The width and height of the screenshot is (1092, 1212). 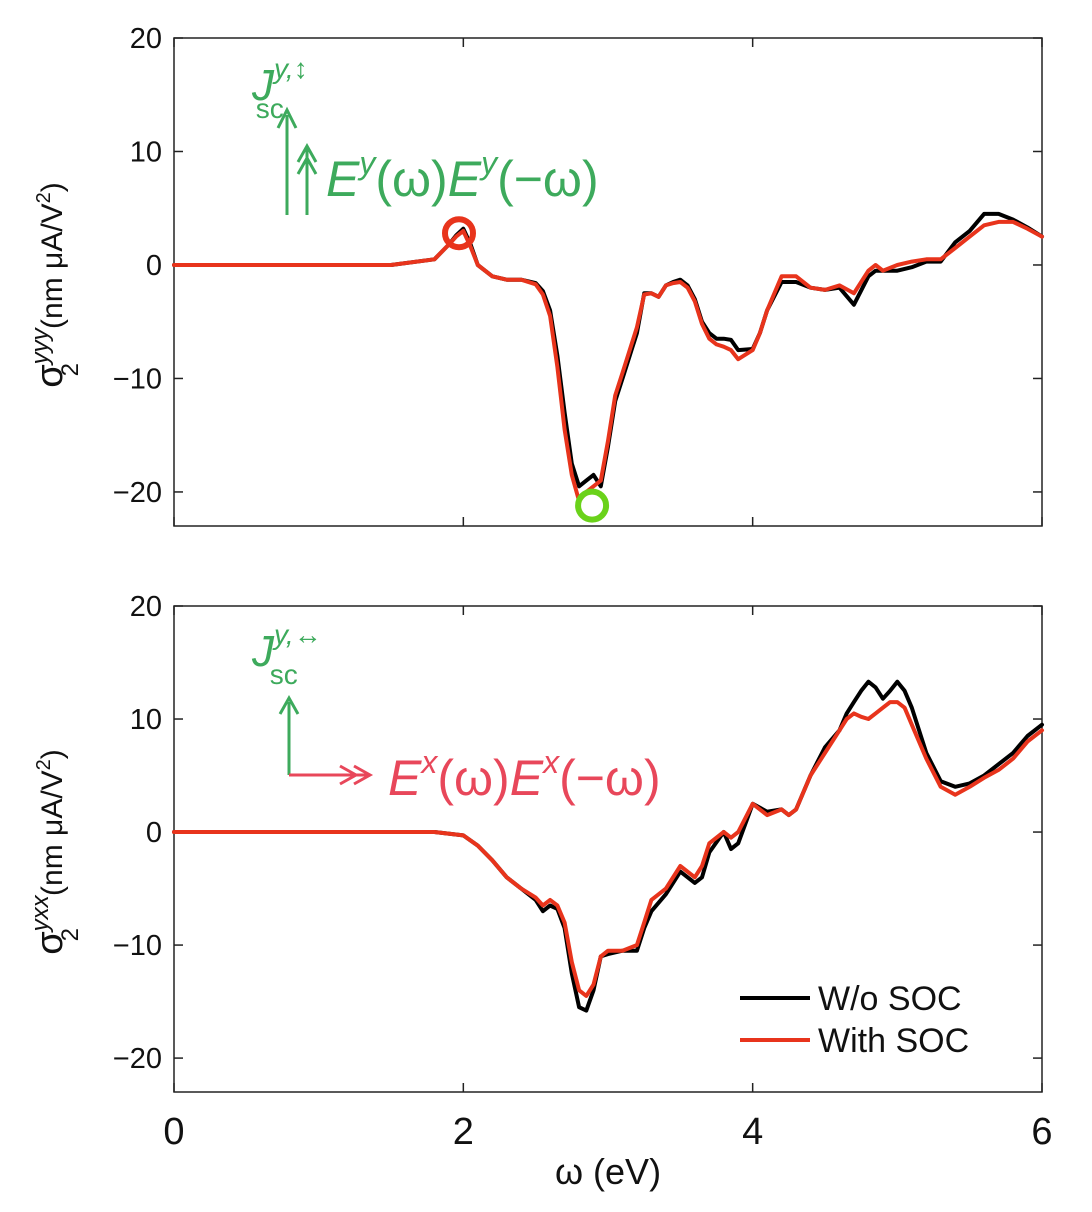 I want to click on top-ylabel-symbol: σ, so click(x=50, y=375).